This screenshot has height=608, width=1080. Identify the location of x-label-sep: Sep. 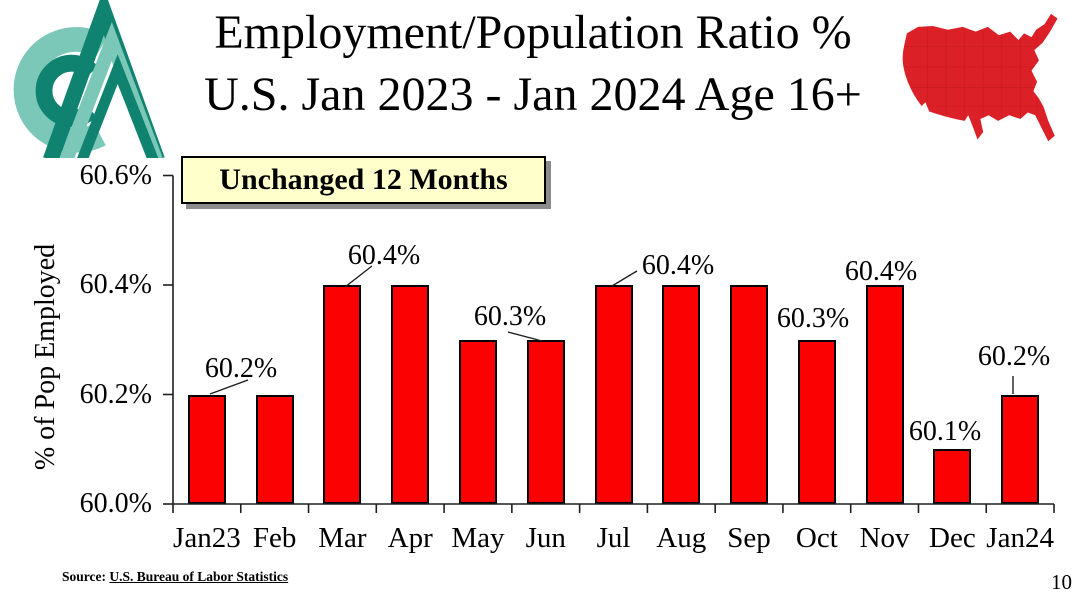
(749, 538).